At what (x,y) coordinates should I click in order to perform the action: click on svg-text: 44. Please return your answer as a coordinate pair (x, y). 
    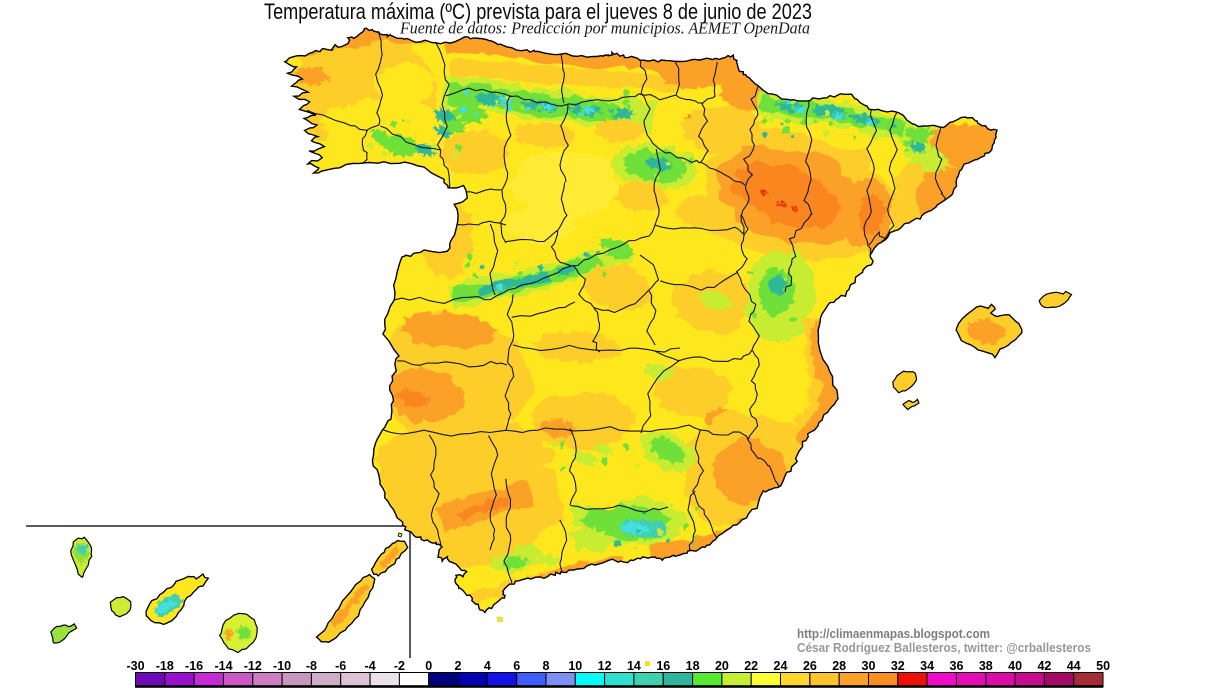
    Looking at the image, I should click on (1074, 666).